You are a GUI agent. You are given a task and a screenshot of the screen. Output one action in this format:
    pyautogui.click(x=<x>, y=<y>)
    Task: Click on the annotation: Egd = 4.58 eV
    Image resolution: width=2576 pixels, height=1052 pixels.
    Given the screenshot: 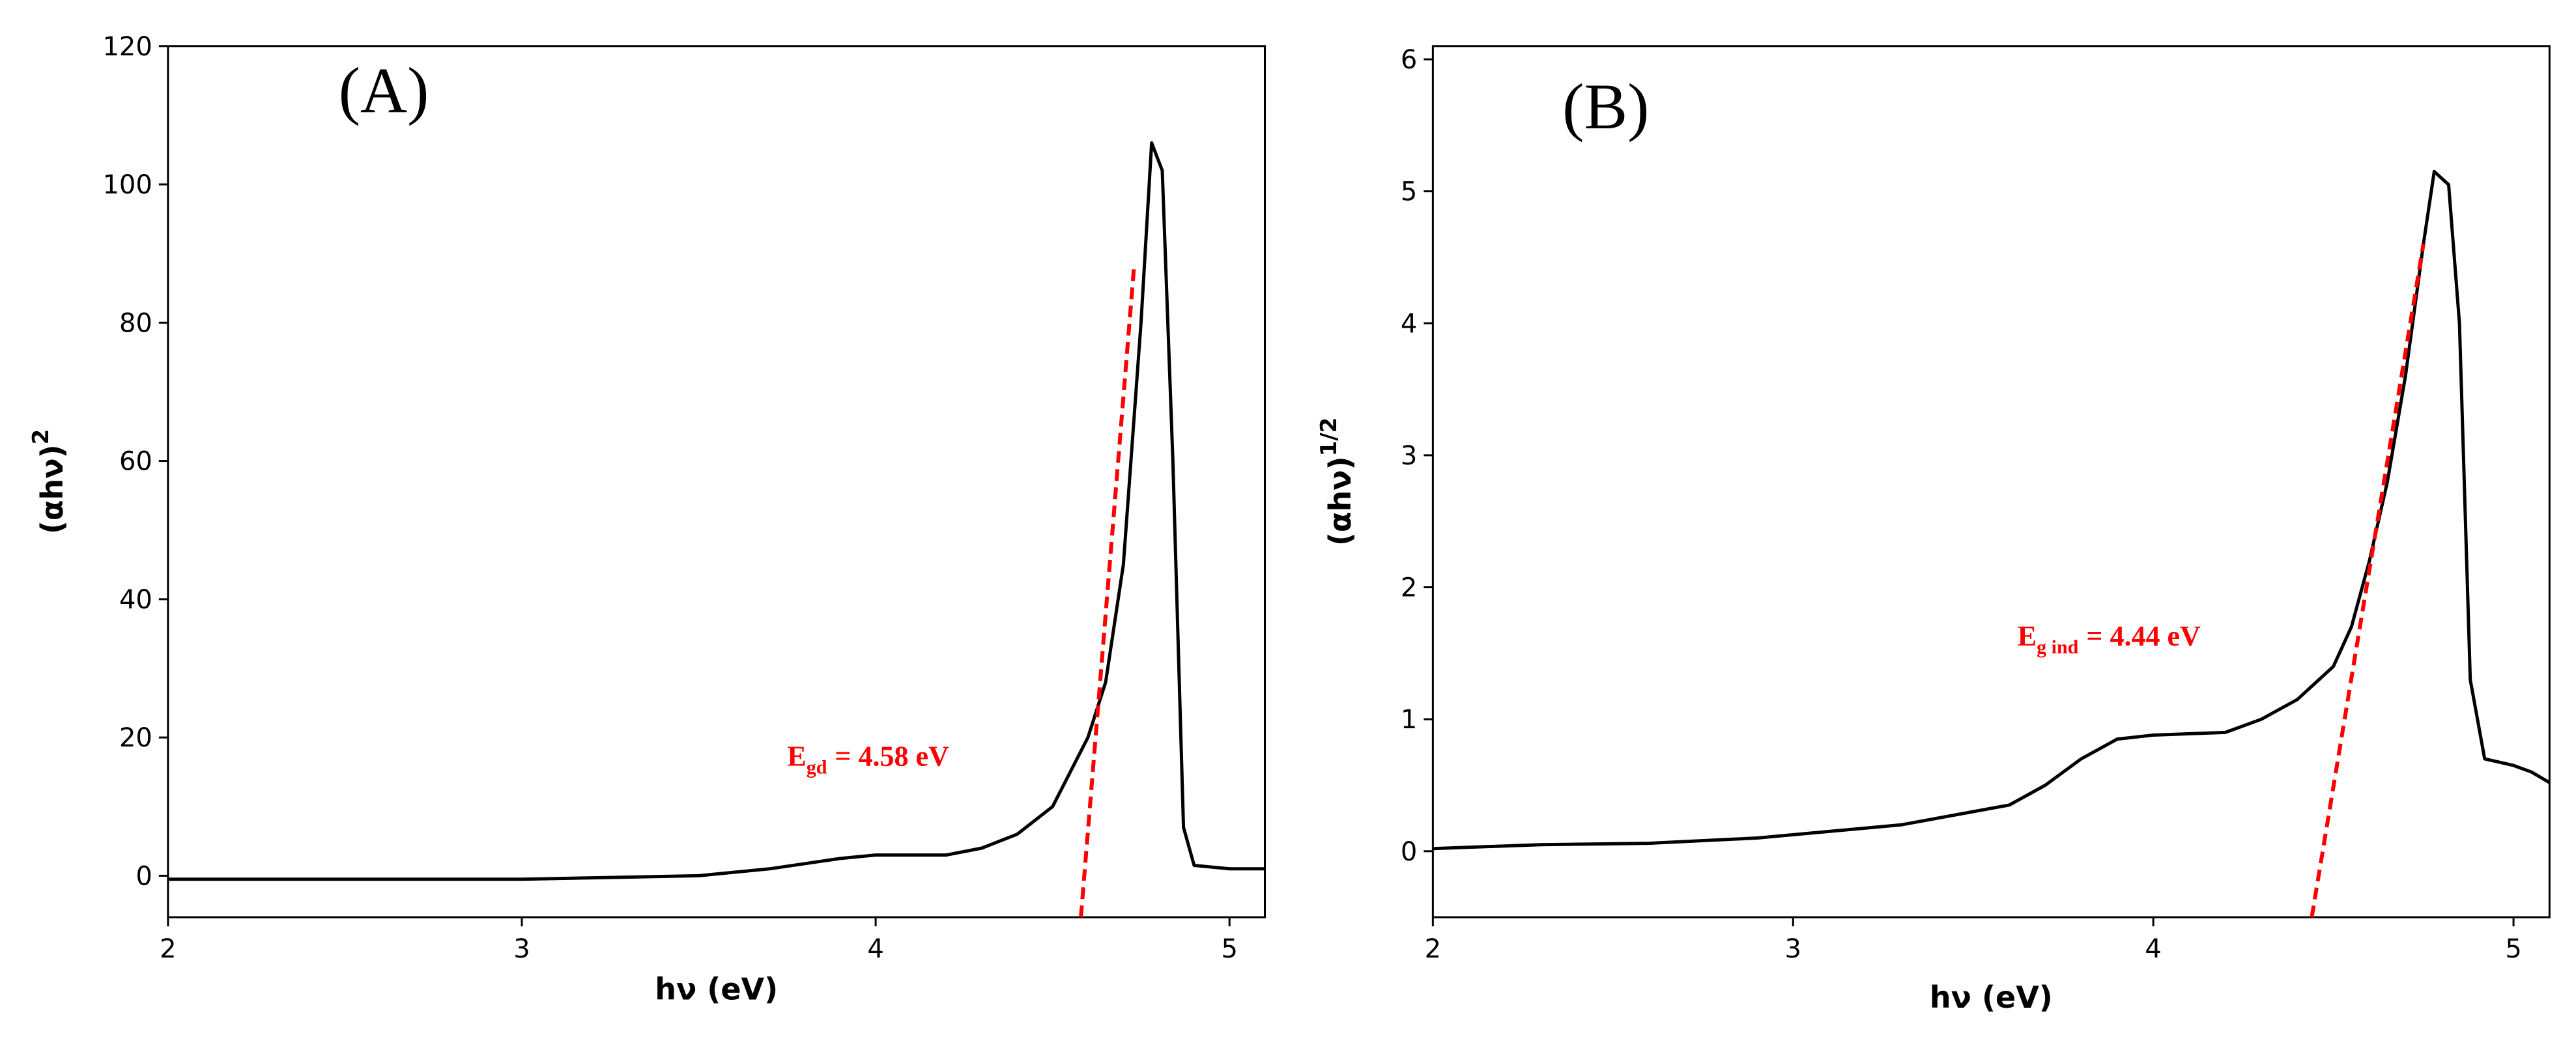 What is the action you would take?
    pyautogui.click(x=868, y=759)
    